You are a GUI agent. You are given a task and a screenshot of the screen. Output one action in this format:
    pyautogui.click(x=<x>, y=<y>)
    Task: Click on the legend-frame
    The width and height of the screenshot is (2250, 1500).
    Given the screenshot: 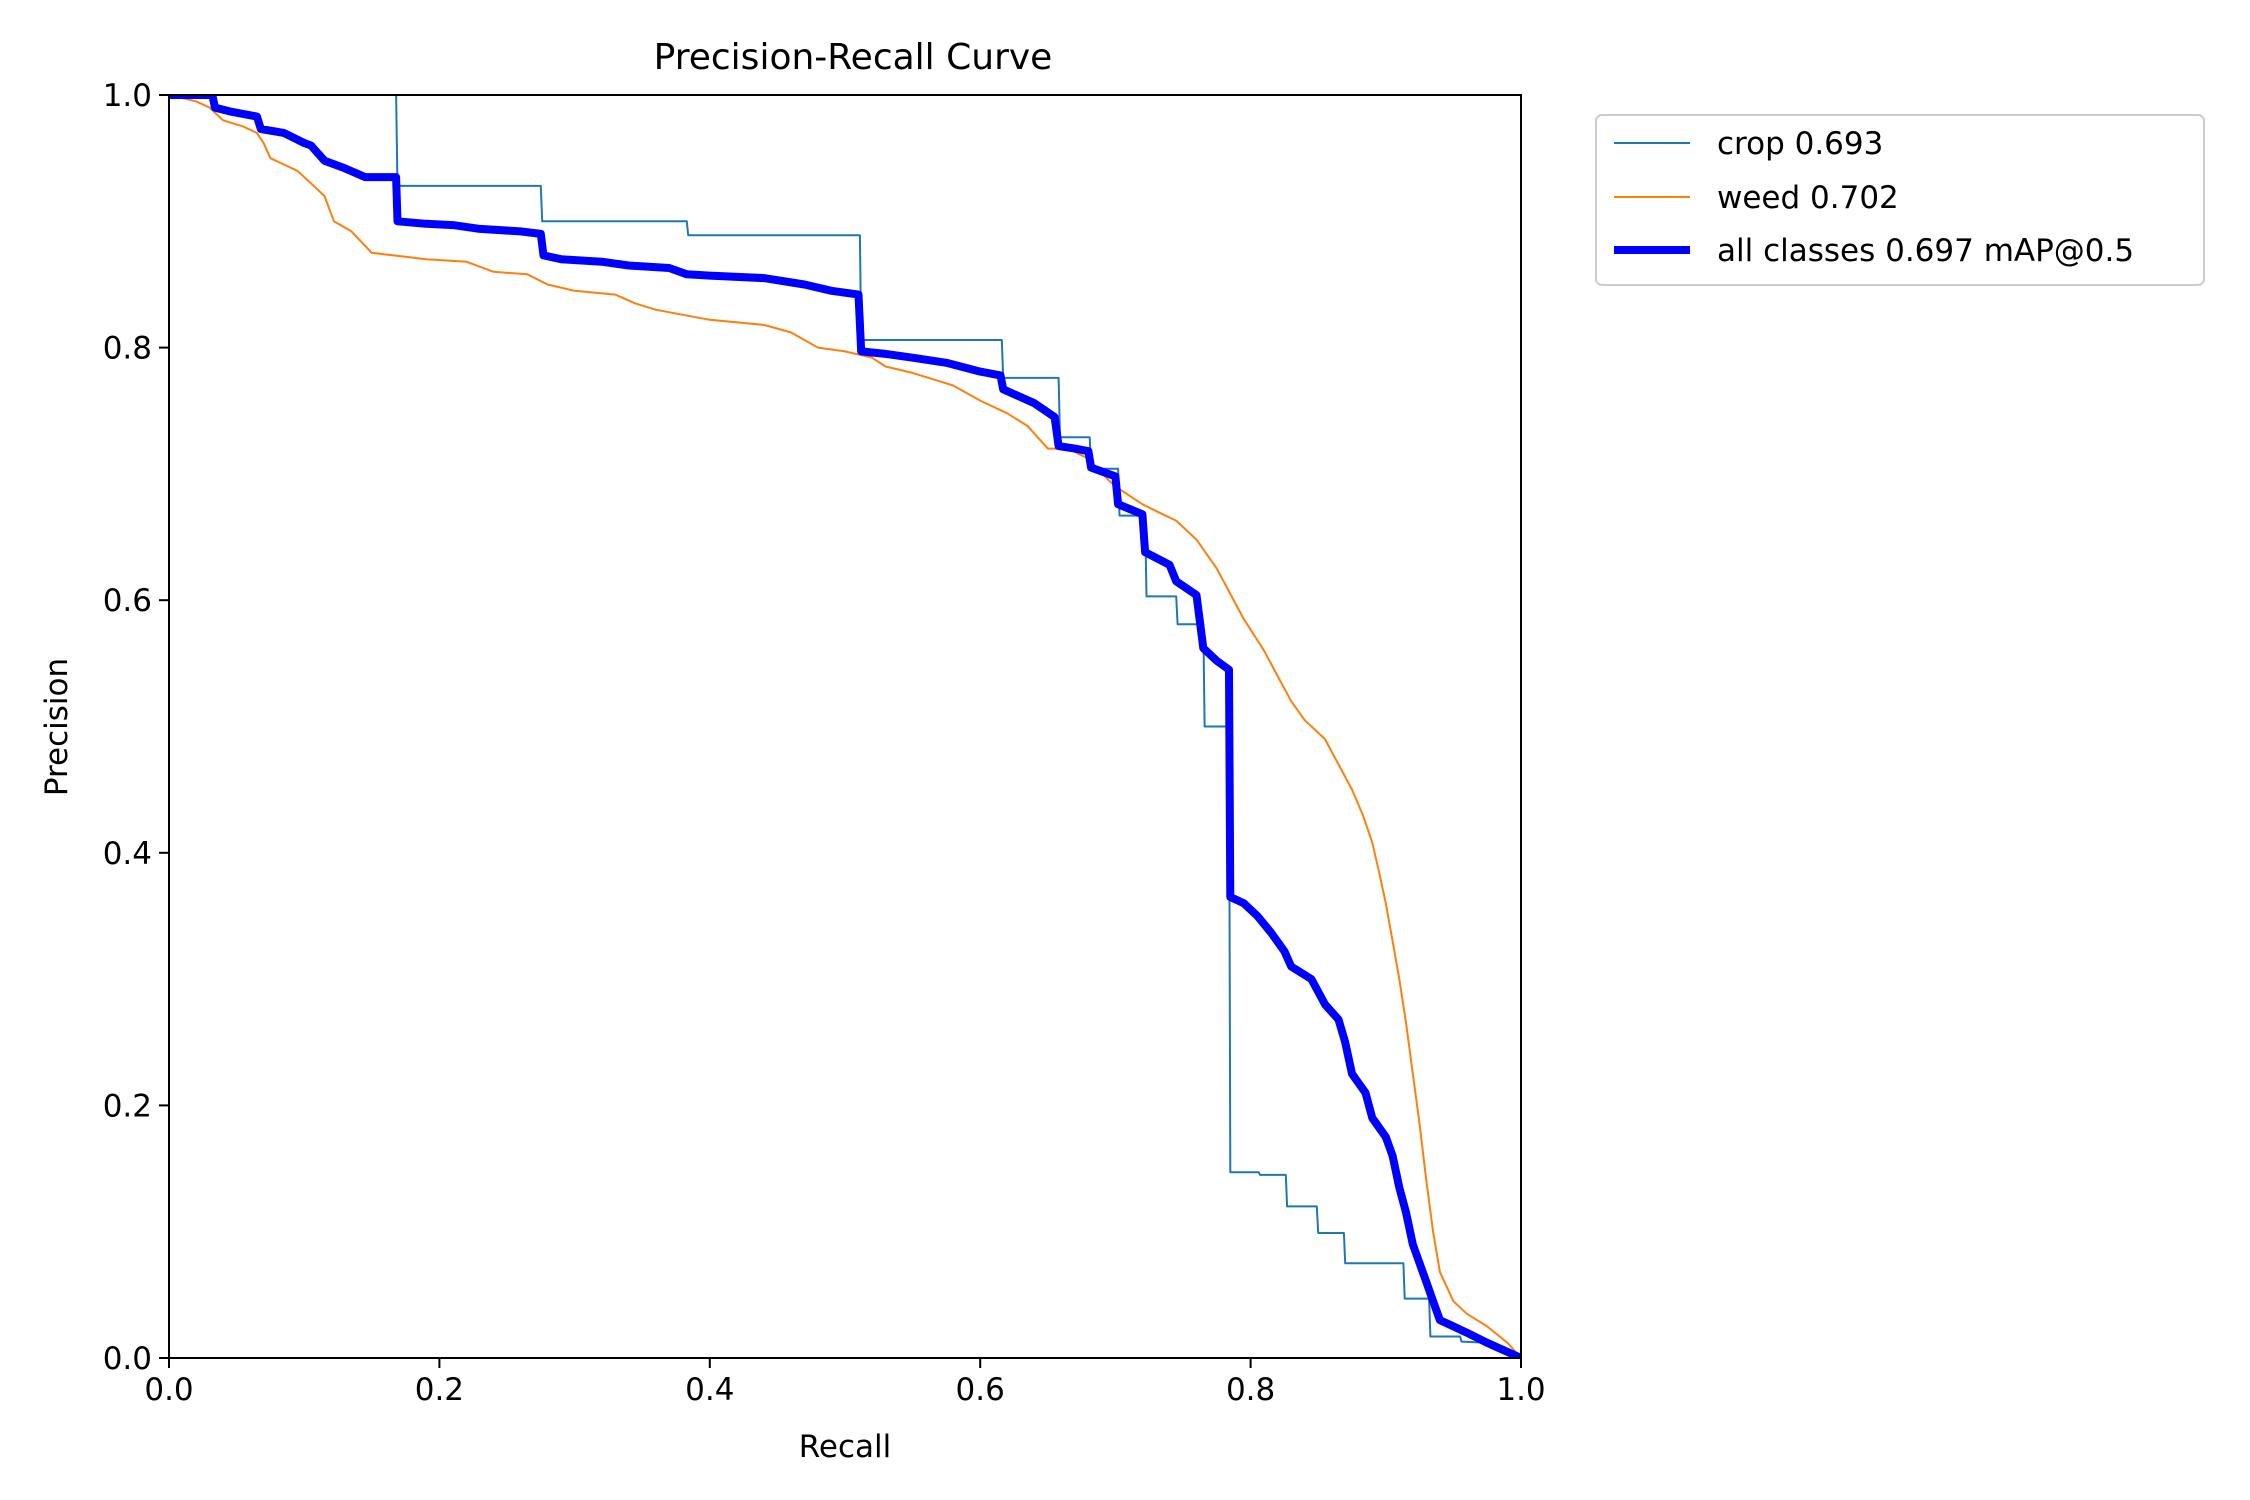 What is the action you would take?
    pyautogui.click(x=1900, y=200)
    